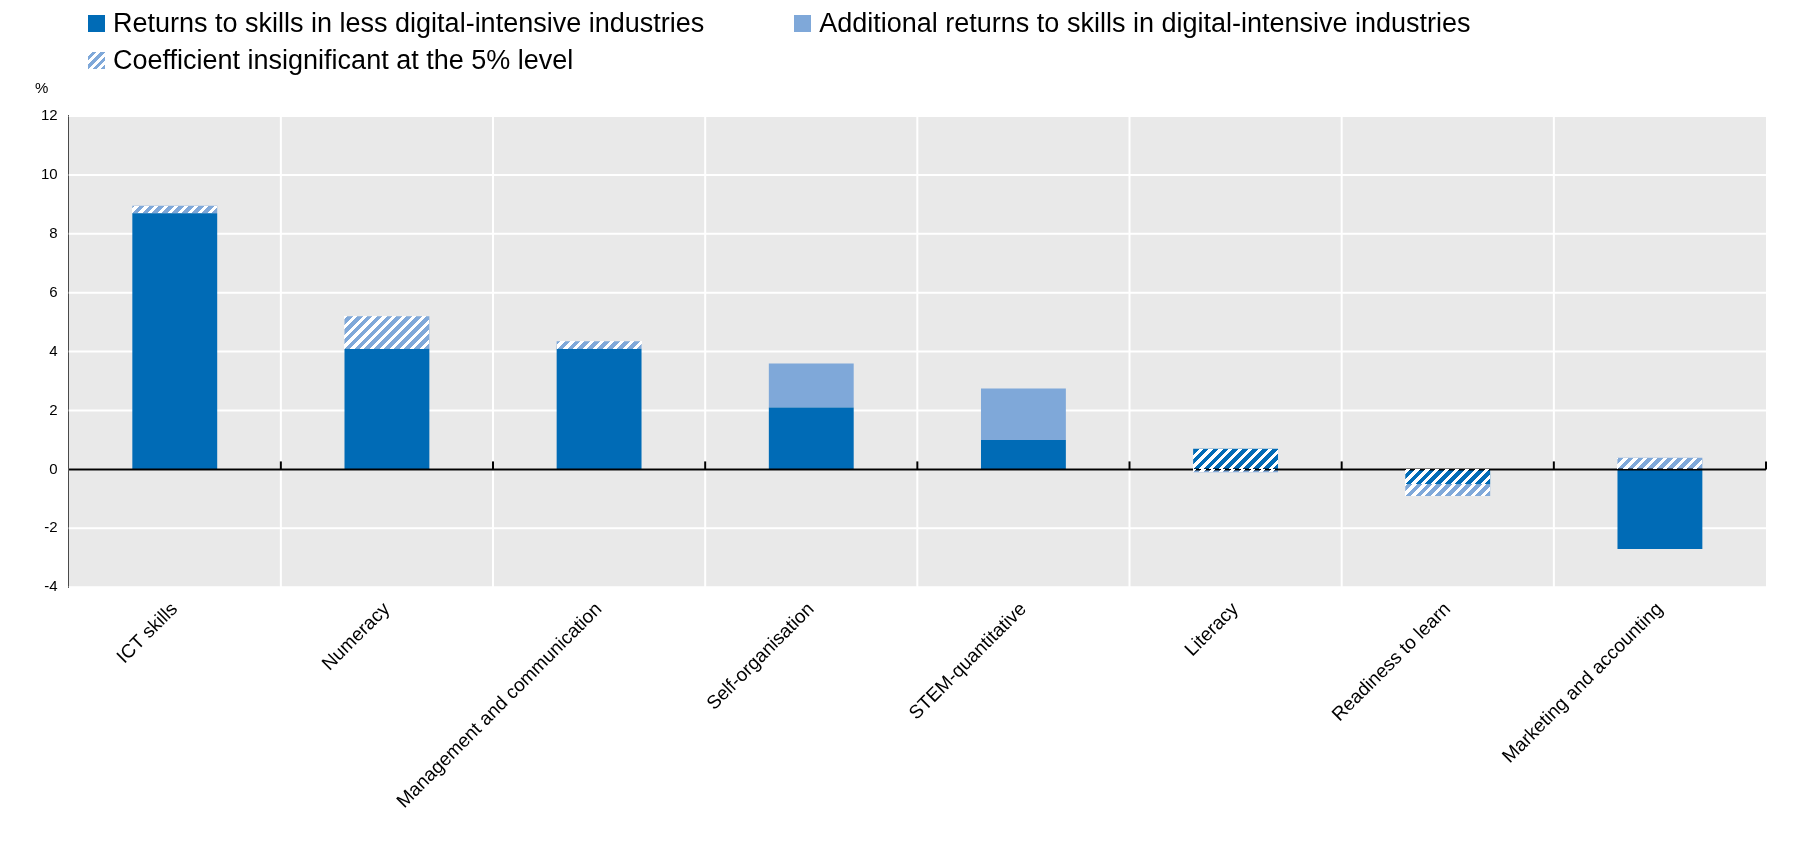 This screenshot has width=1794, height=849. What do you see at coordinates (1145, 23) in the screenshot?
I see `legend-label: Additional returns to skills in digital-intensive industries` at bounding box center [1145, 23].